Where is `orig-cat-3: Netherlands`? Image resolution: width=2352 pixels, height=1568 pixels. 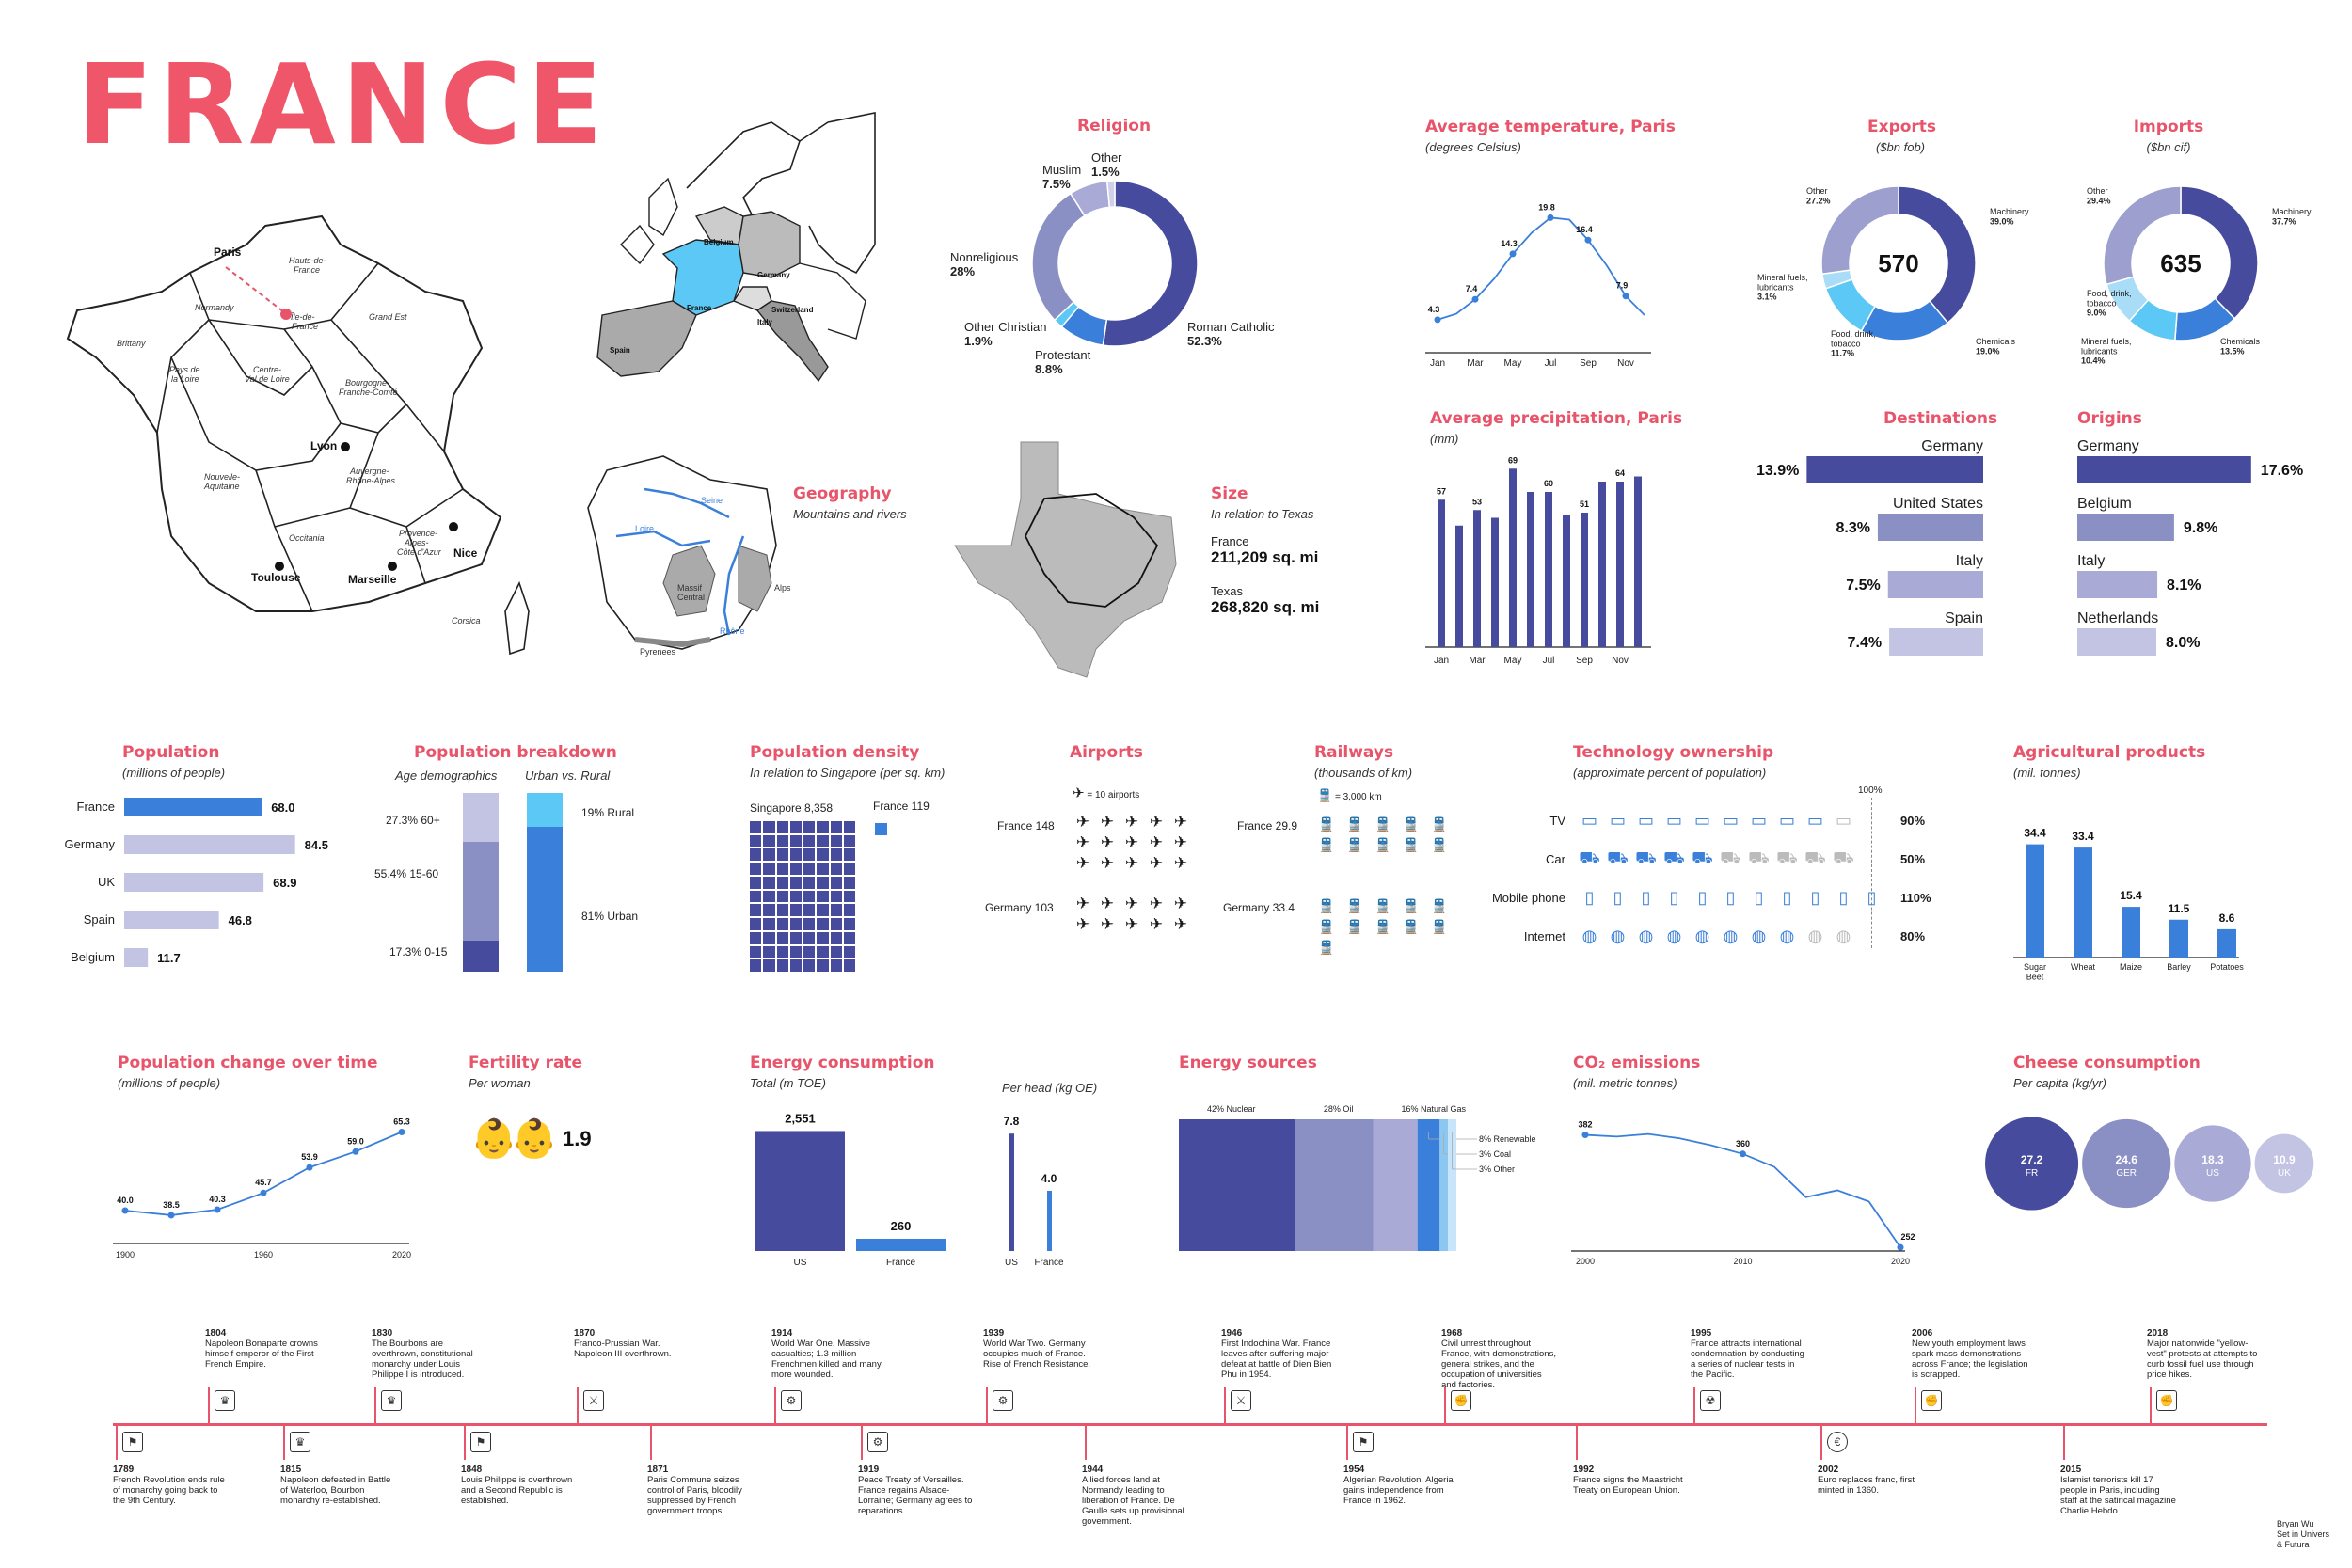 orig-cat-3: Netherlands is located at coordinates (2117, 618).